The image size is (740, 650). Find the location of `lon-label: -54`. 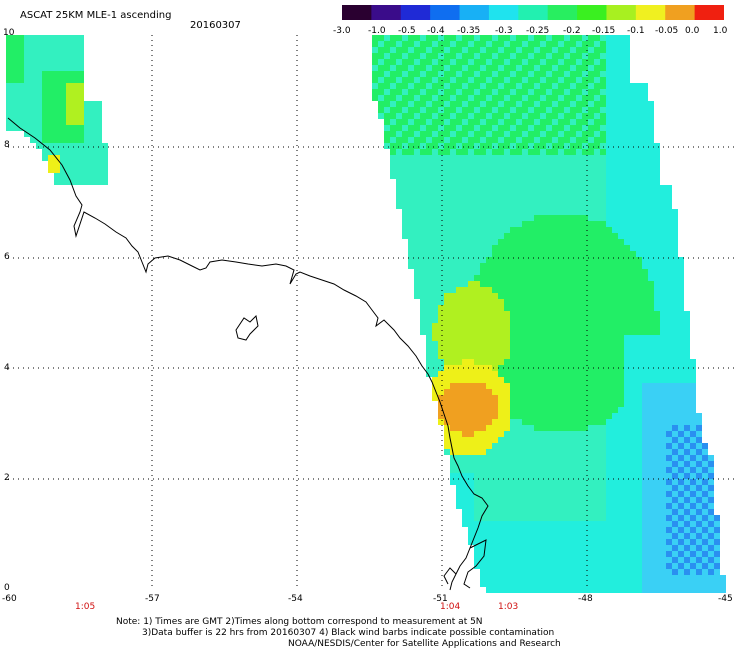

lon-label: -54 is located at coordinates (295, 599).